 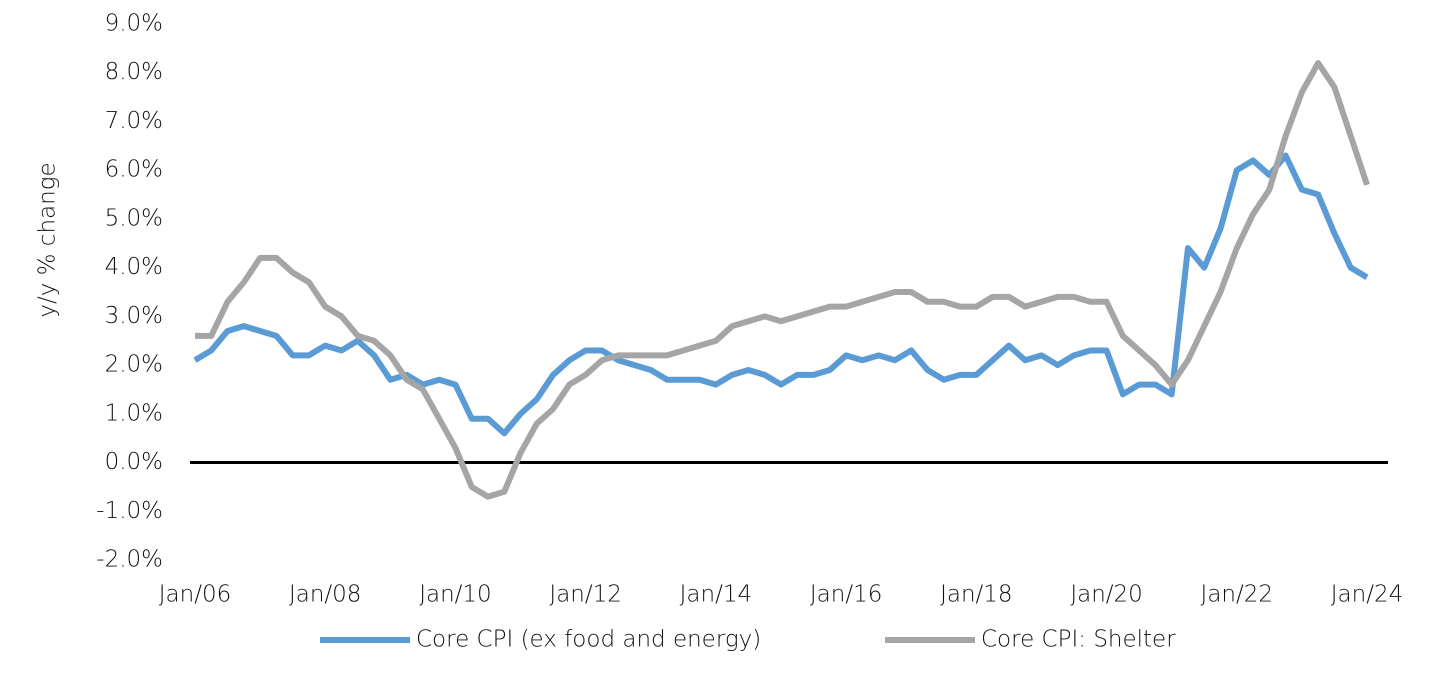 What do you see at coordinates (134, 72) in the screenshot?
I see `y-tick-label: 8.0%` at bounding box center [134, 72].